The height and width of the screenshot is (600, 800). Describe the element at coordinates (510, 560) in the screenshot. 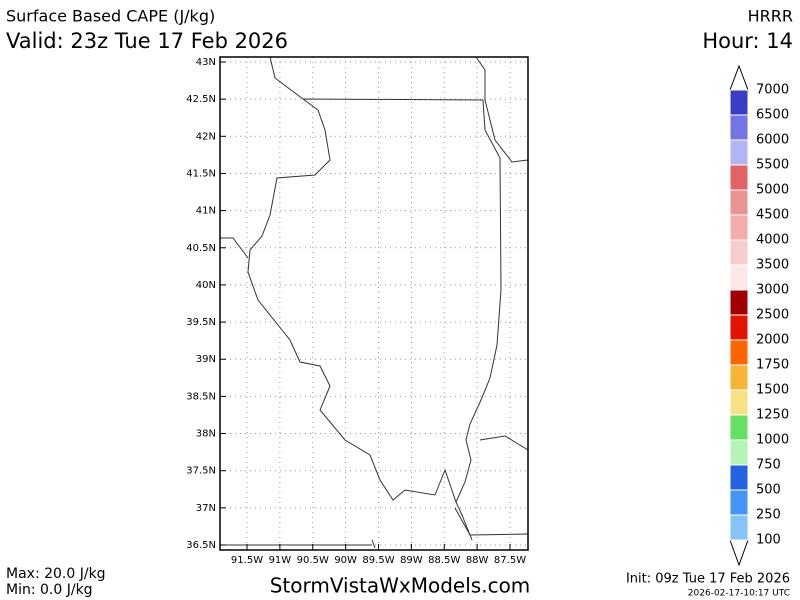

I see `lon-label: 87.5W` at that location.